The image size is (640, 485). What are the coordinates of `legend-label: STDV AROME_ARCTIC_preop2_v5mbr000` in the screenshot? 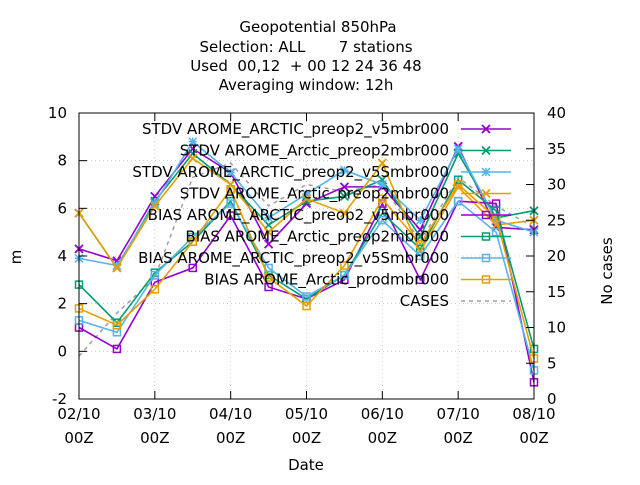 It's located at (295, 129).